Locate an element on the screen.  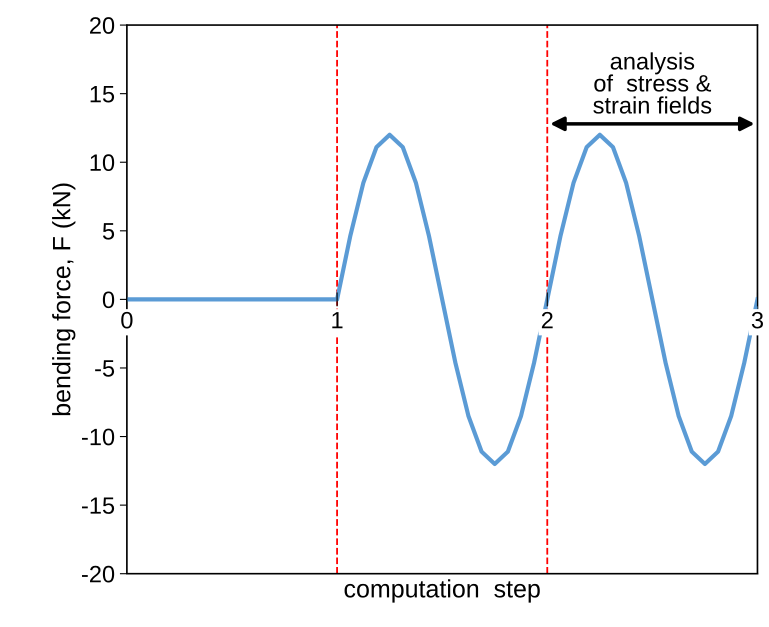
y-tick-label: -15 is located at coordinates (98, 505).